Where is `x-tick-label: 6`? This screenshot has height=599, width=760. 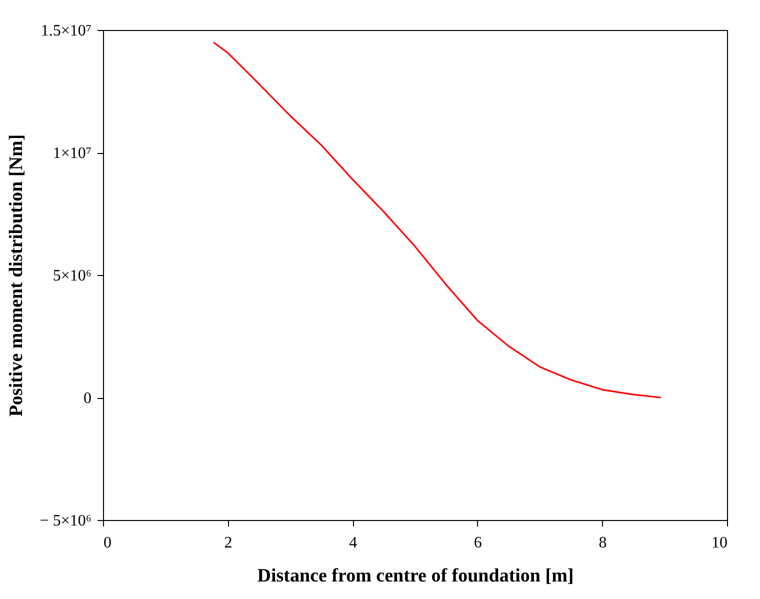
x-tick-label: 6 is located at coordinates (478, 543).